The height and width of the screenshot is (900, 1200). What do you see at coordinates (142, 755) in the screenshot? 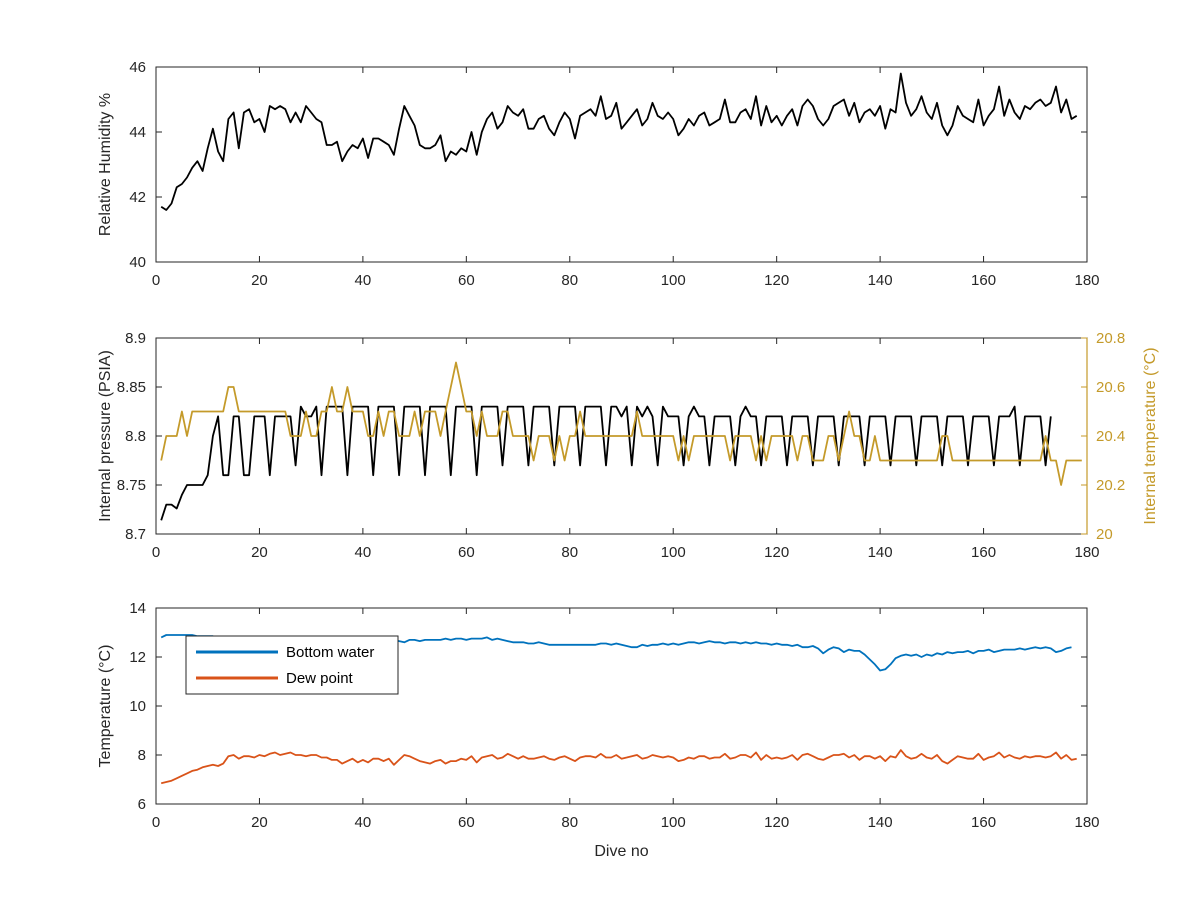
I see `y-tick-label: 8` at bounding box center [142, 755].